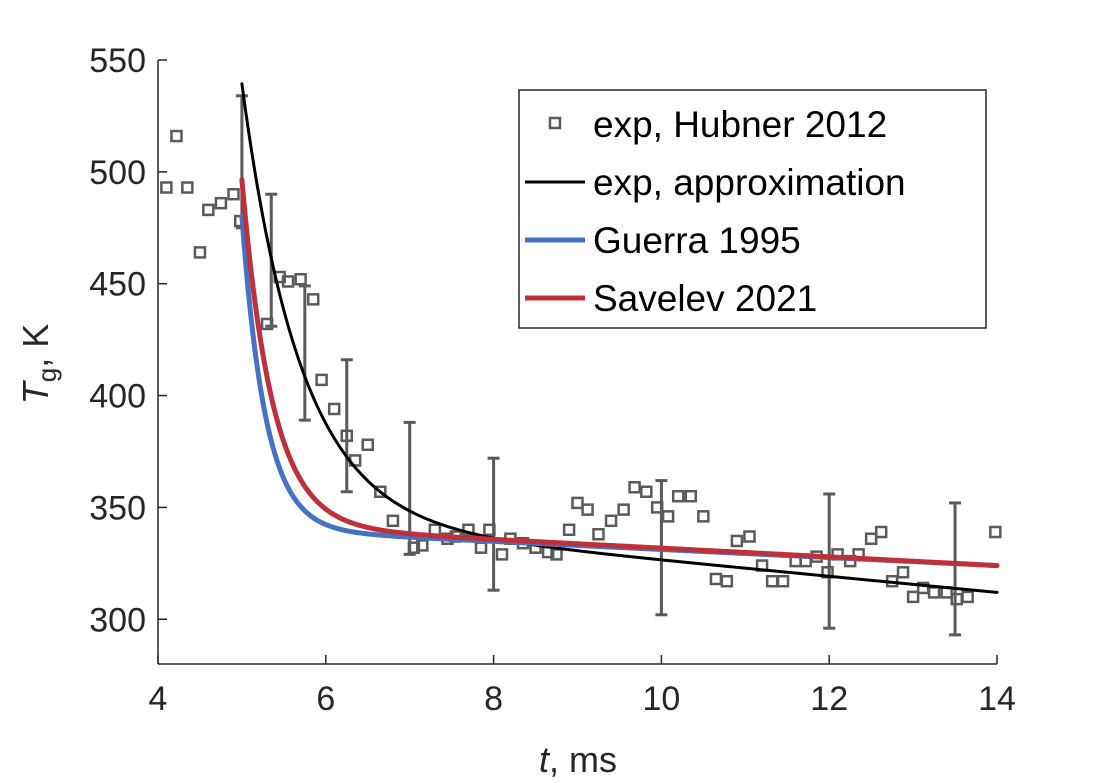  Describe the element at coordinates (997, 699) in the screenshot. I see `x-tick-label: 14` at that location.